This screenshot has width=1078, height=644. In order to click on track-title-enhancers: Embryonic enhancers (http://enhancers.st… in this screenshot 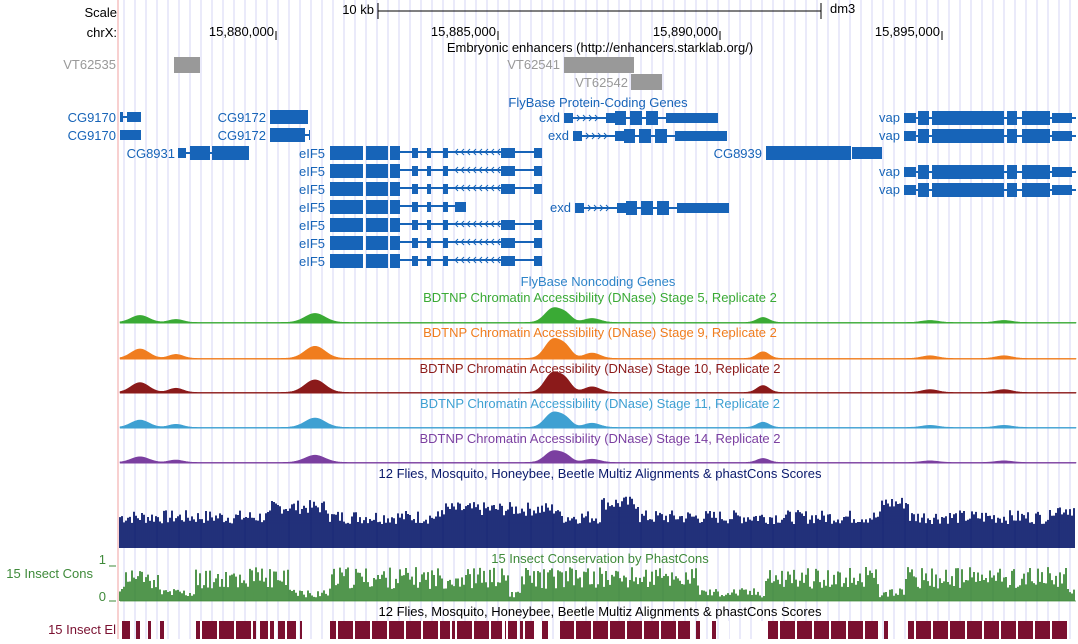, I will do `click(600, 47)`.